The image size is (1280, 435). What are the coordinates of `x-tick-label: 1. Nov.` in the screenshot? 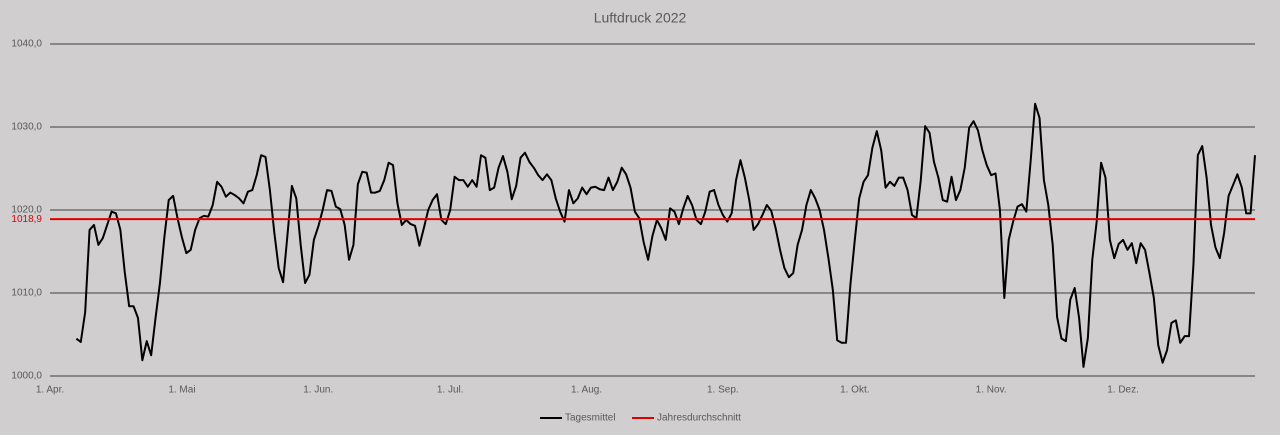 It's located at (991, 390).